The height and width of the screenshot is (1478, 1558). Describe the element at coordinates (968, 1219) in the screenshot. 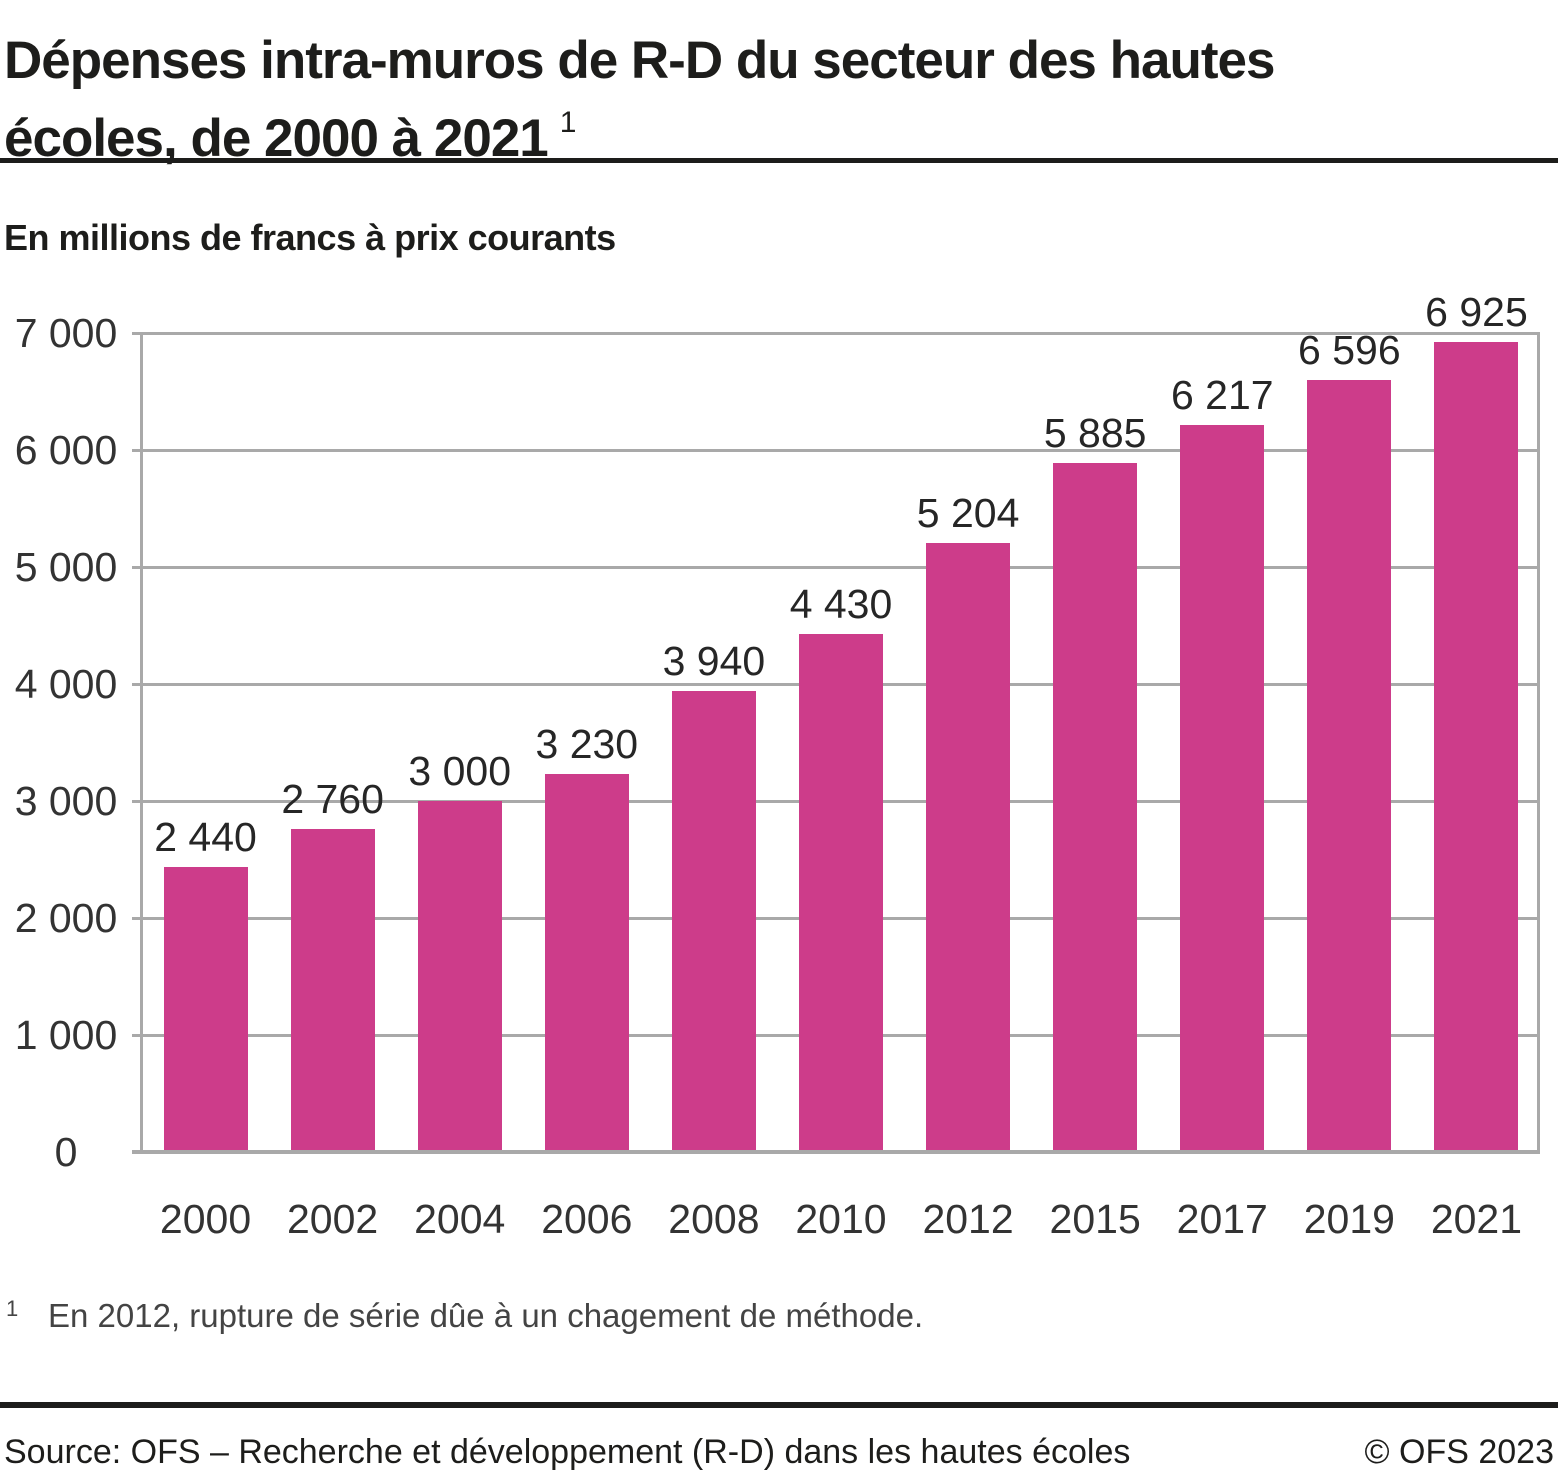

I see `x-tick-label: 2012` at that location.